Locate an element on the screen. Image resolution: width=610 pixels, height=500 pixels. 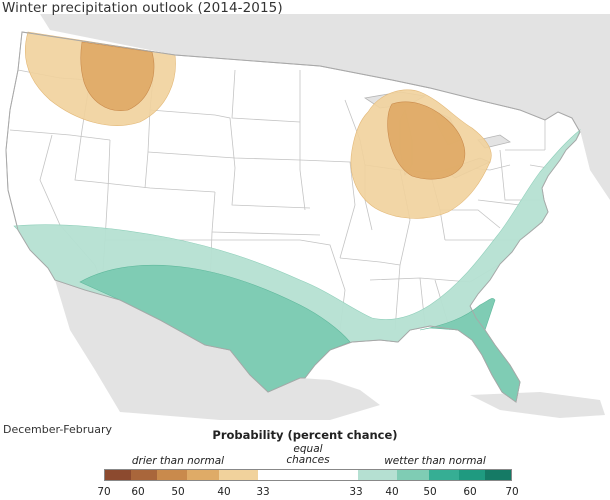
cuba-bahamas-land is located at coordinates (537, 405).